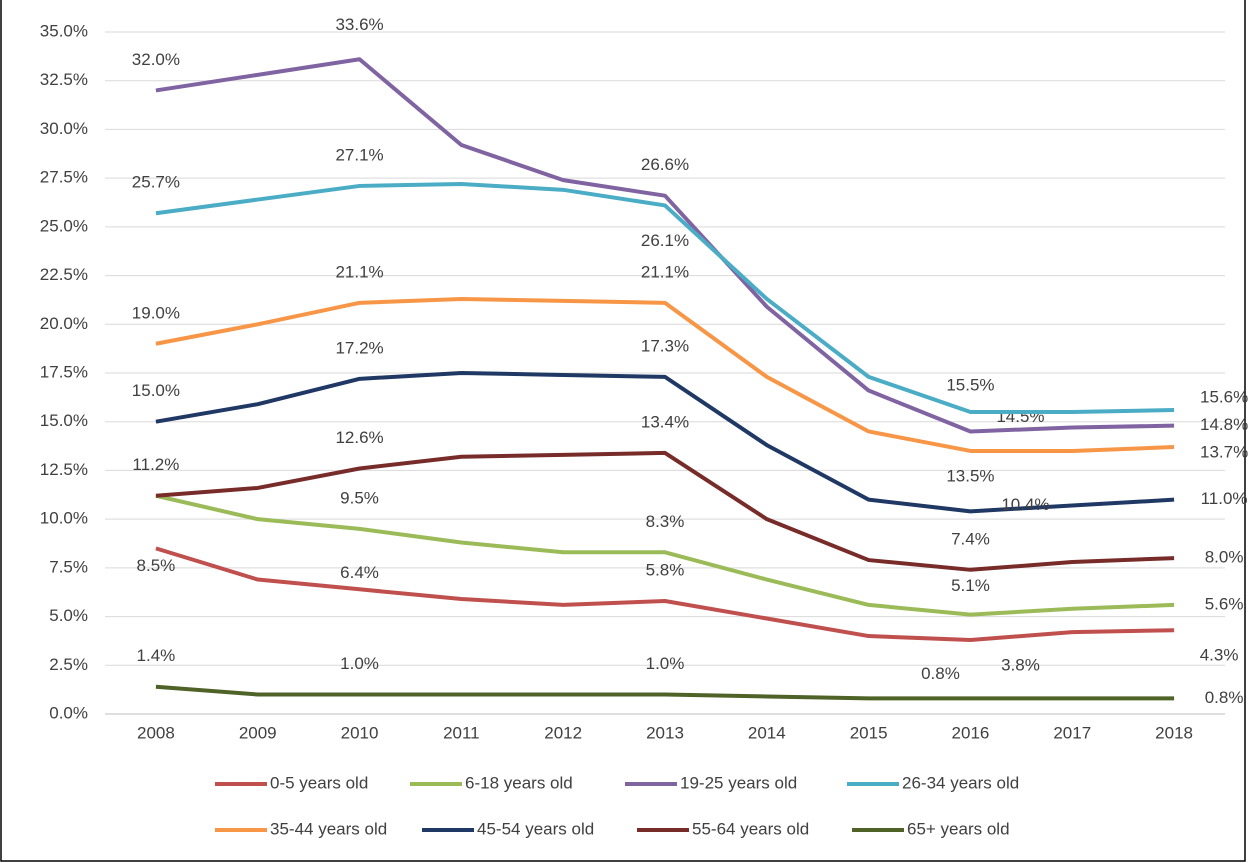 This screenshot has height=863, width=1258. What do you see at coordinates (156, 59) in the screenshot?
I see `data-label: 32.0%` at bounding box center [156, 59].